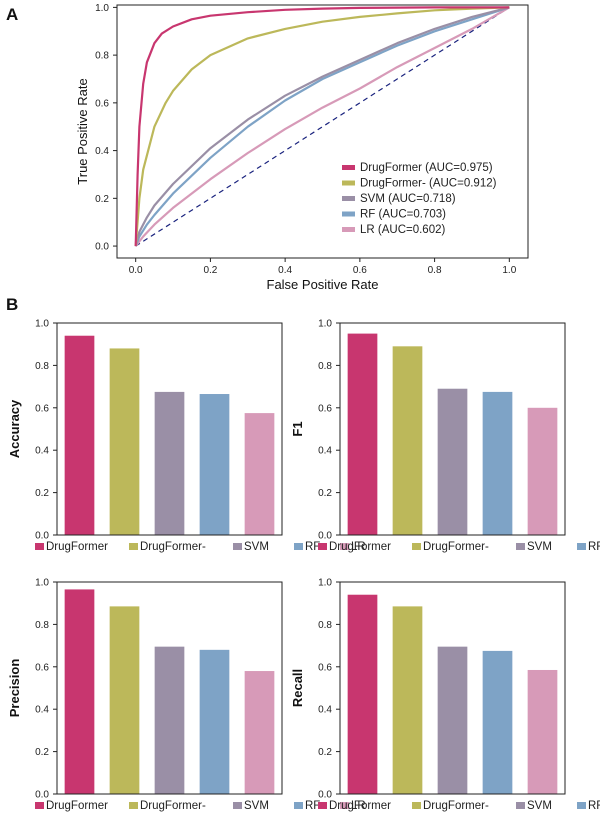 The height and width of the screenshot is (814, 600). Describe the element at coordinates (79, 691) in the screenshot. I see `bar-precision-drugformer` at that location.